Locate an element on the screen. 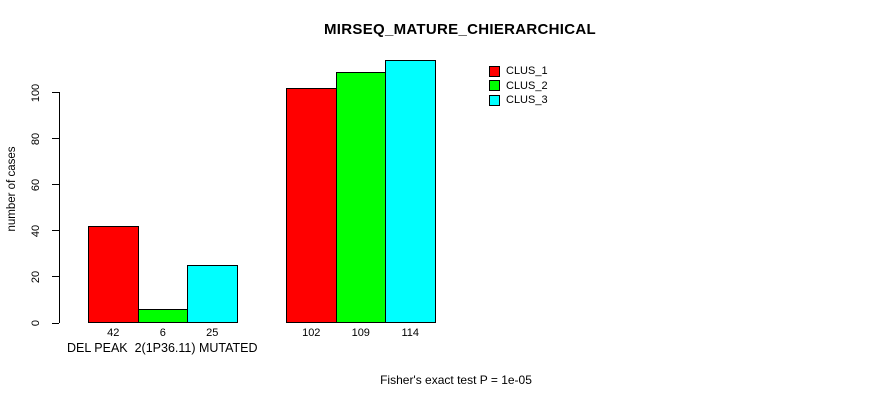  y-tick-label: 60 is located at coordinates (36, 184).